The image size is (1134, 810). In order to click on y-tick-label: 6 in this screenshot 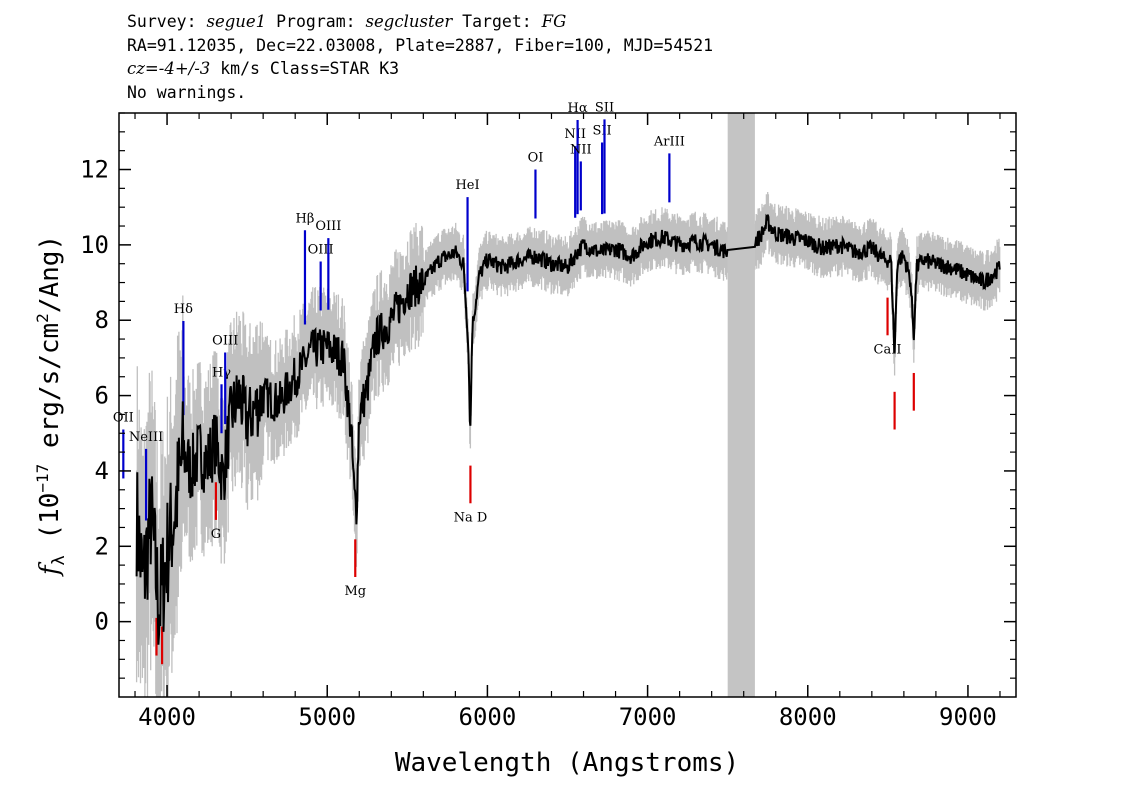, I will do `click(102, 396)`.